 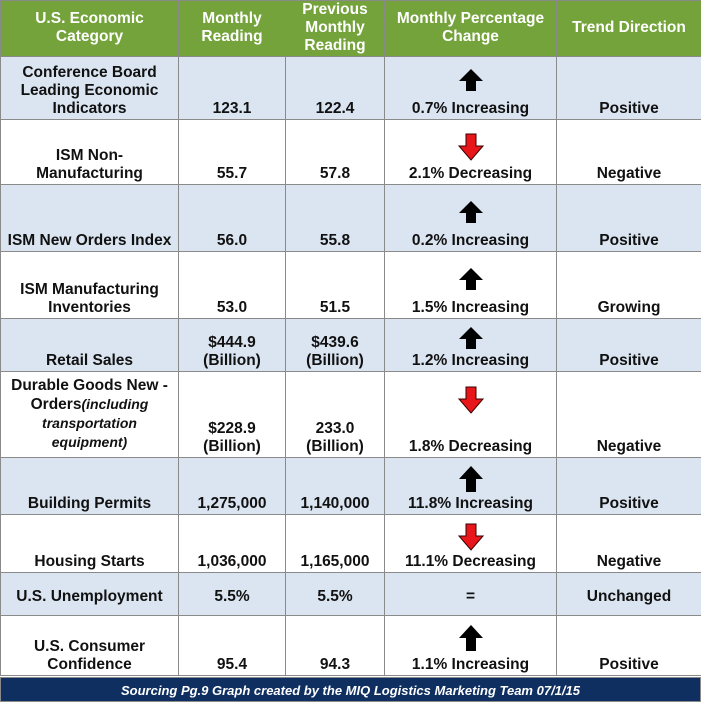 What do you see at coordinates (232, 415) in the screenshot?
I see `monthly-cell: $228.9 (Billion)` at bounding box center [232, 415].